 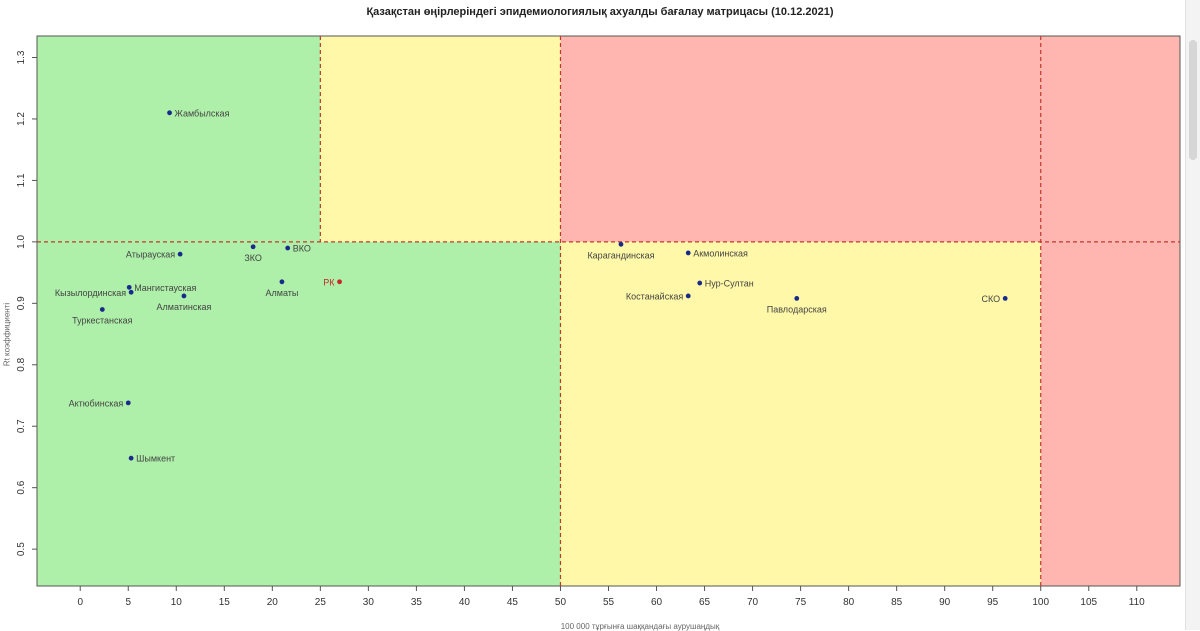 What do you see at coordinates (96, 403) in the screenshot?
I see `data-label: Актюбинская` at bounding box center [96, 403].